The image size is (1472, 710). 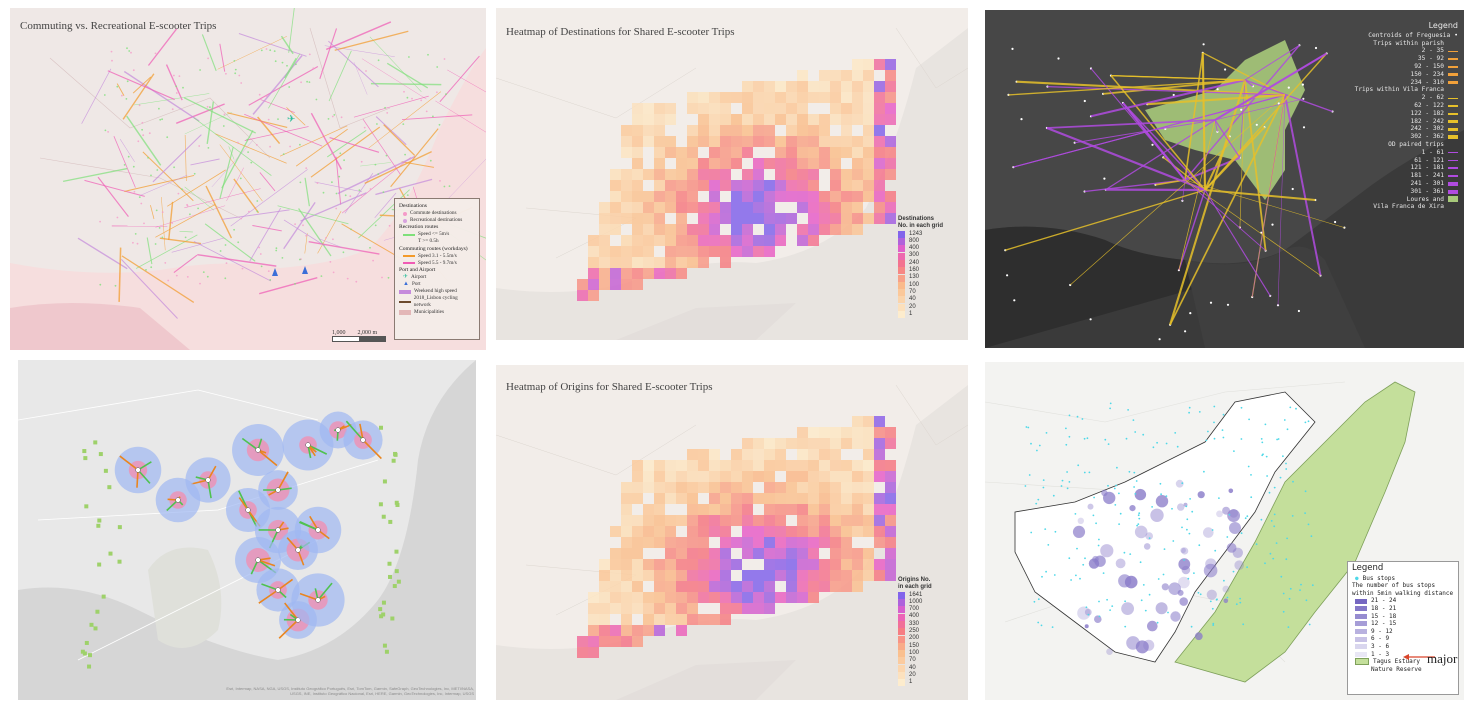 What do you see at coordinates (291, 611) in the screenshot?
I see `cycling-link` at bounding box center [291, 611].